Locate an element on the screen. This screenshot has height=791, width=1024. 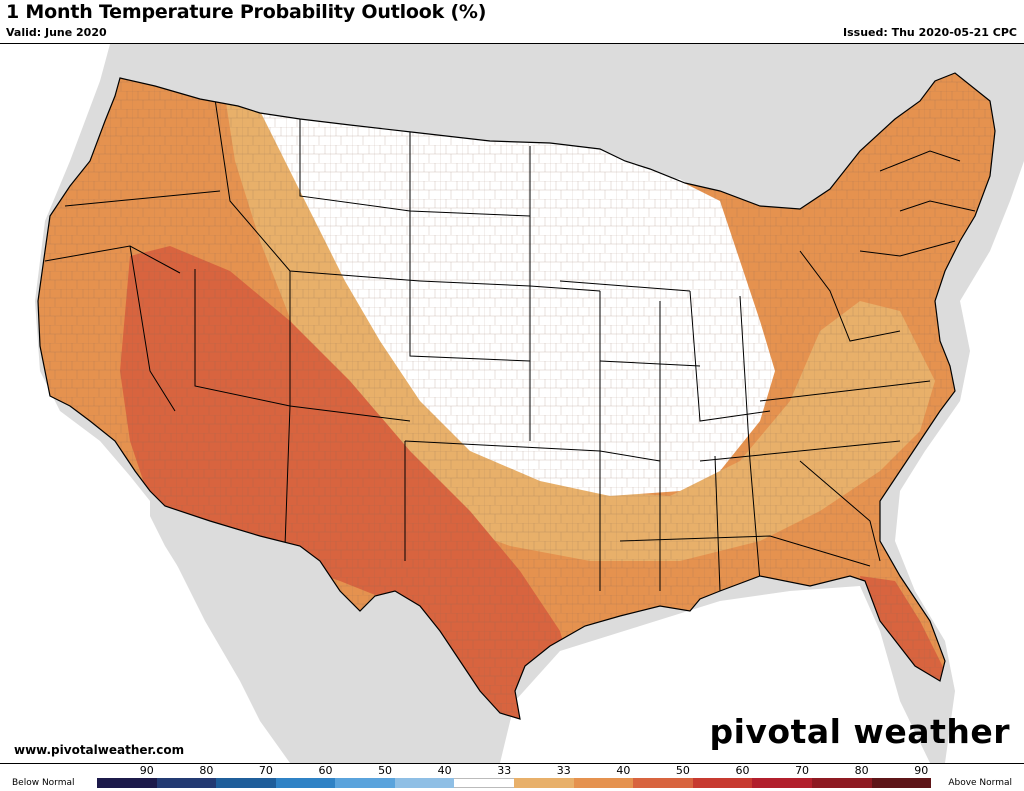
legend-bar is located at coordinates (514, 783).